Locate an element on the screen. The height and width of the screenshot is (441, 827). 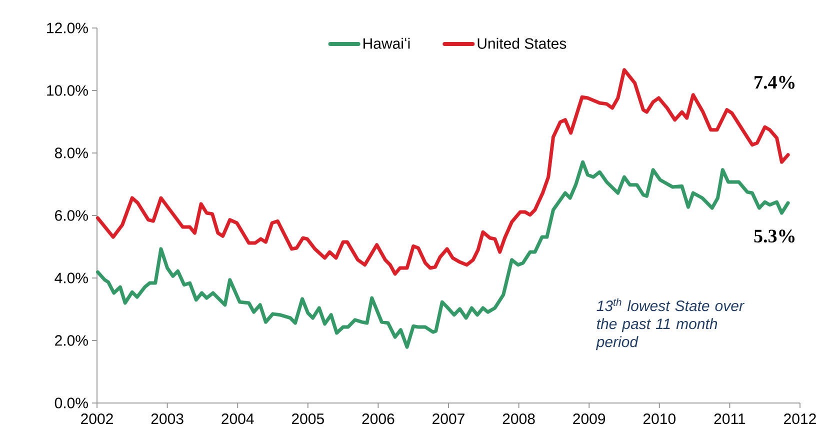
y-tick-label: 6.0% is located at coordinates (71, 215).